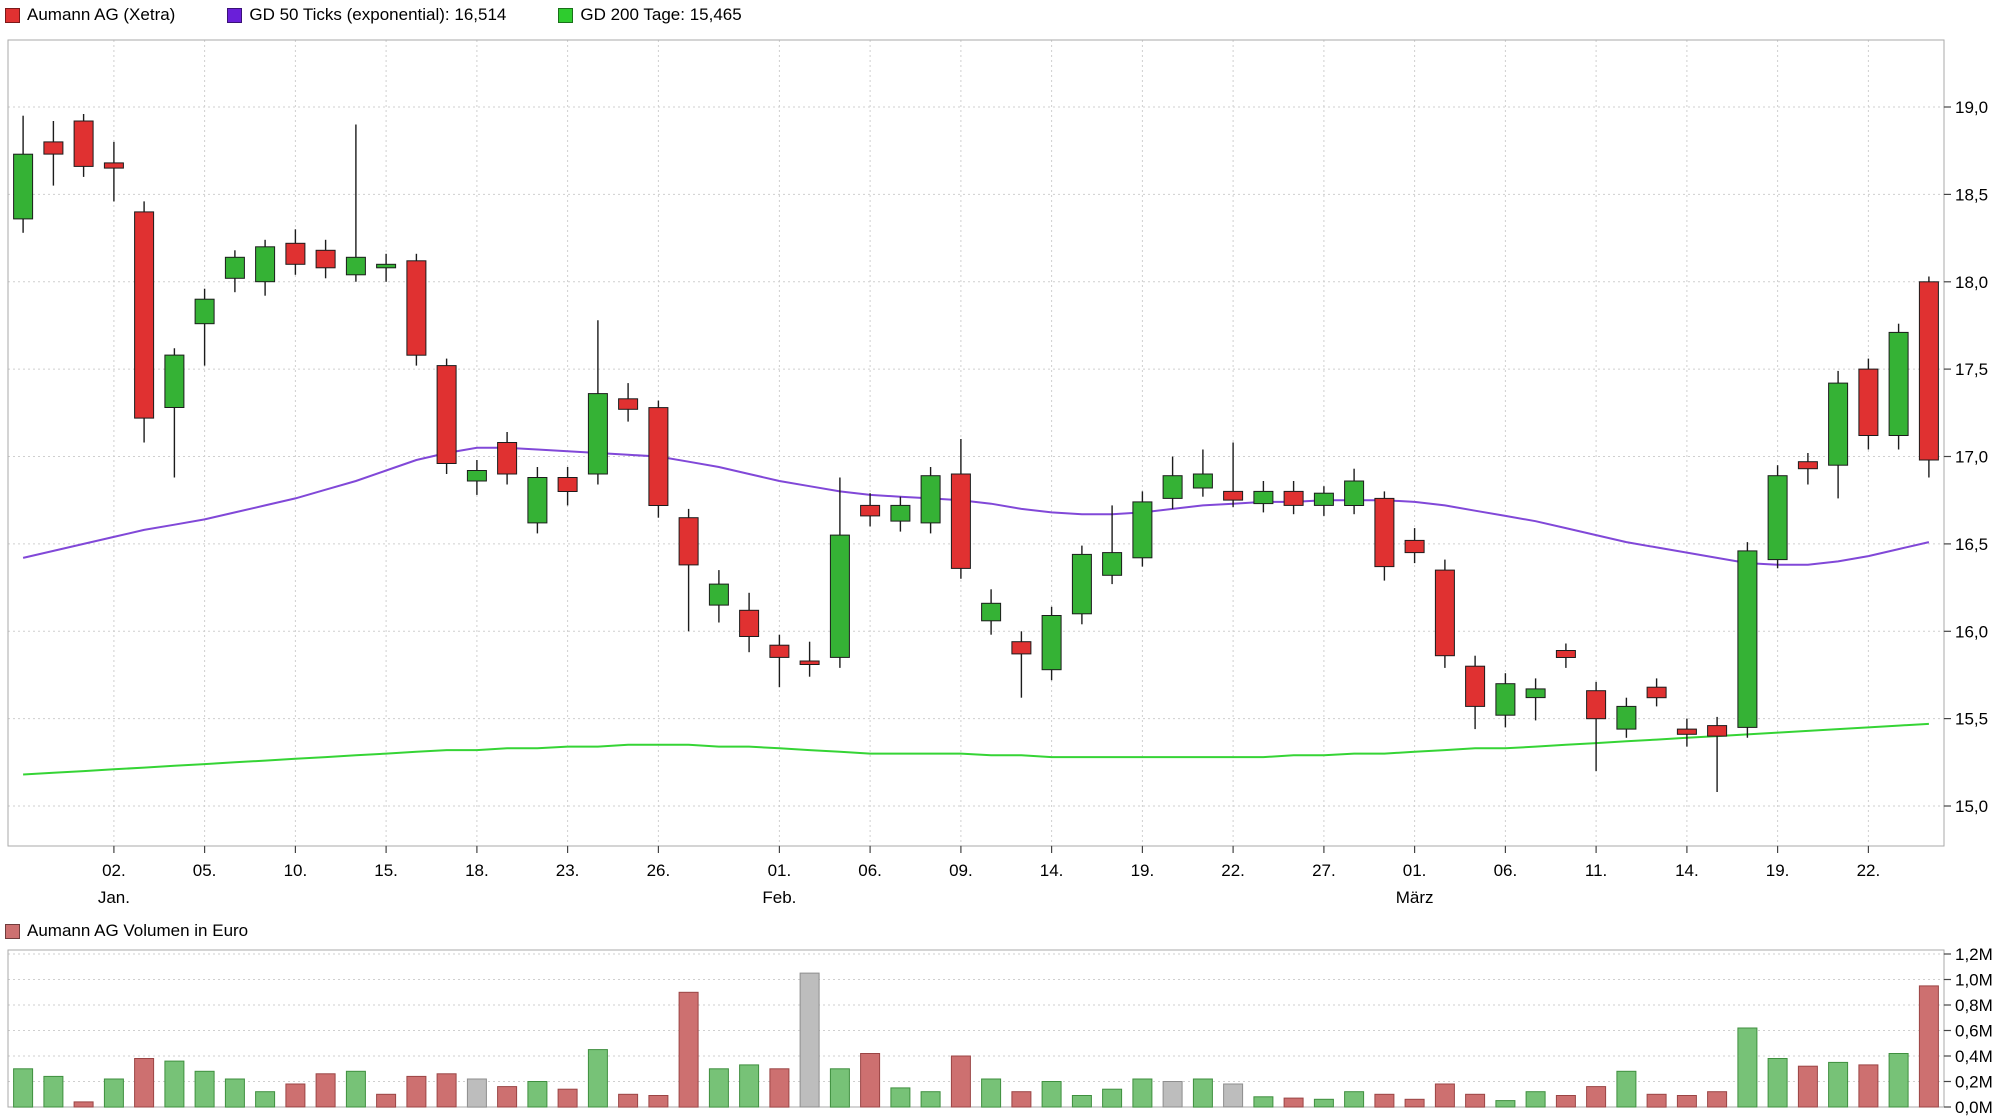  I want to click on price-tick-label: 16,5, so click(1971, 544).